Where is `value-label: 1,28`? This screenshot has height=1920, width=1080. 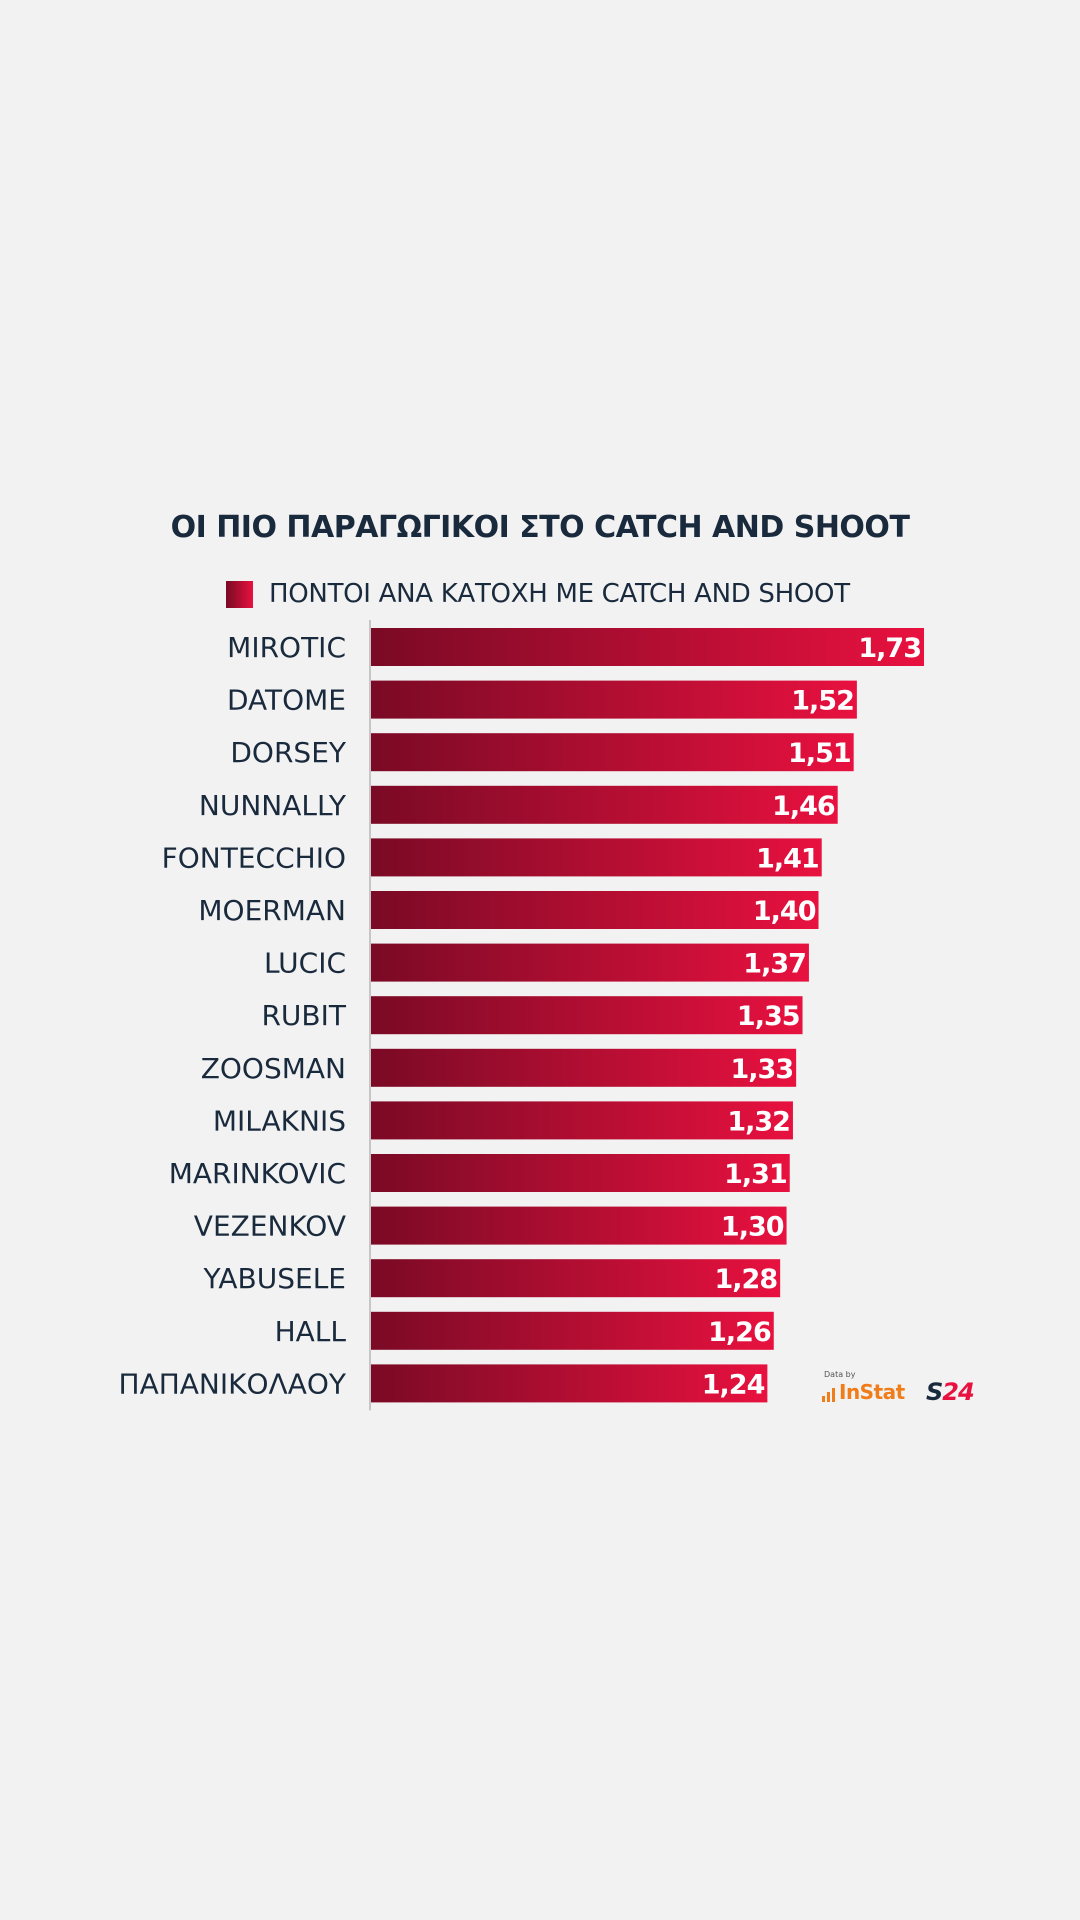 value-label: 1,28 is located at coordinates (746, 1279).